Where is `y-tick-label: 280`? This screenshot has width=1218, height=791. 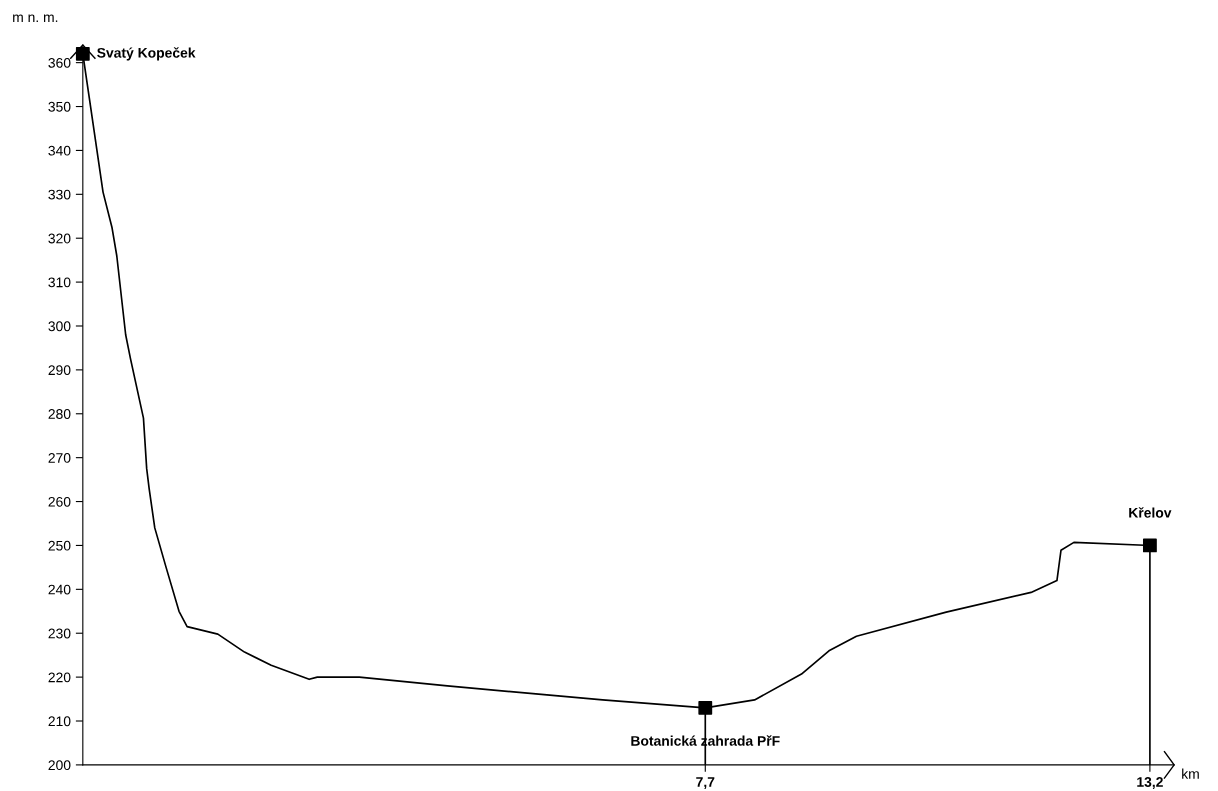
y-tick-label: 280 is located at coordinates (59, 414).